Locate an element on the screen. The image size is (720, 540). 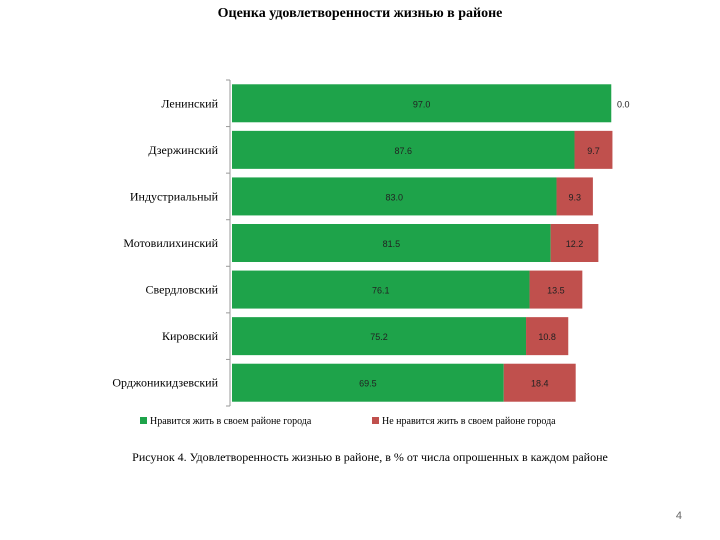
value-label-dislikes: 13.5 is located at coordinates (556, 291).